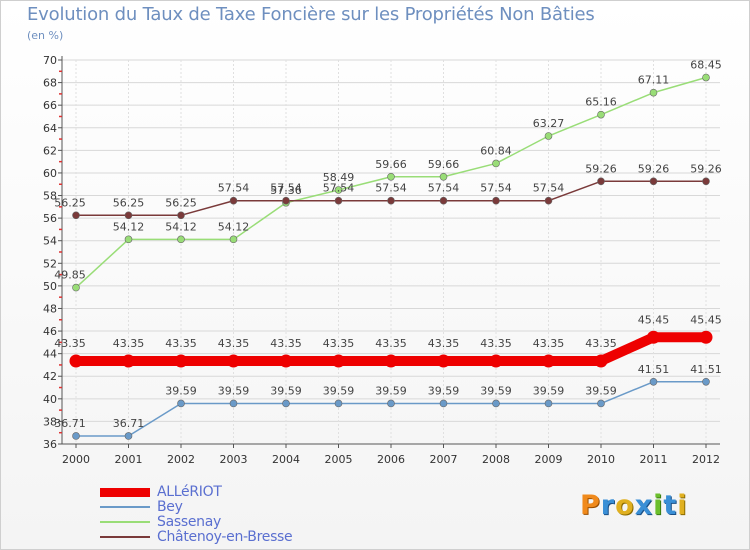 Image resolution: width=750 pixels, height=550 pixels. I want to click on legend-label: Bey, so click(170, 507).